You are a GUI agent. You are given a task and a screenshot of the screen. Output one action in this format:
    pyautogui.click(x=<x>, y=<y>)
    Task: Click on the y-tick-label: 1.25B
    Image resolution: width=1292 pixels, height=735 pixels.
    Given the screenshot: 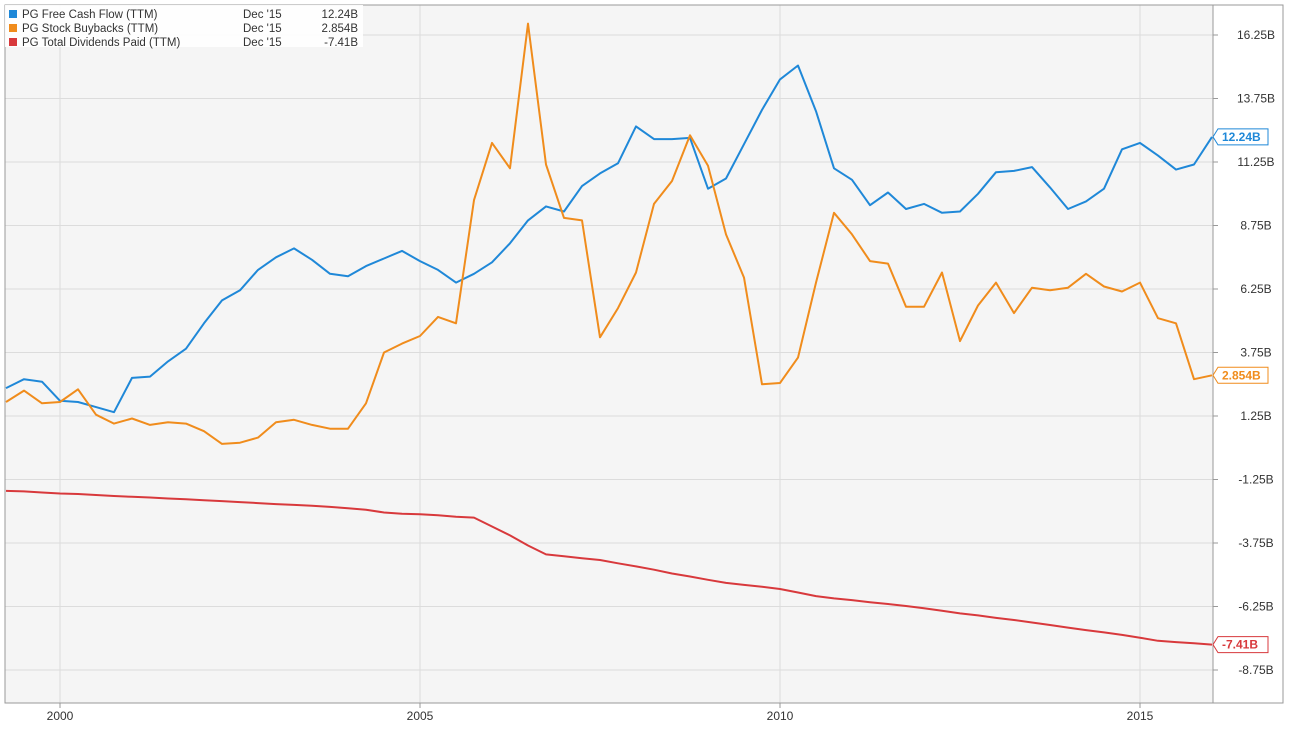 What is the action you would take?
    pyautogui.click(x=1255, y=416)
    